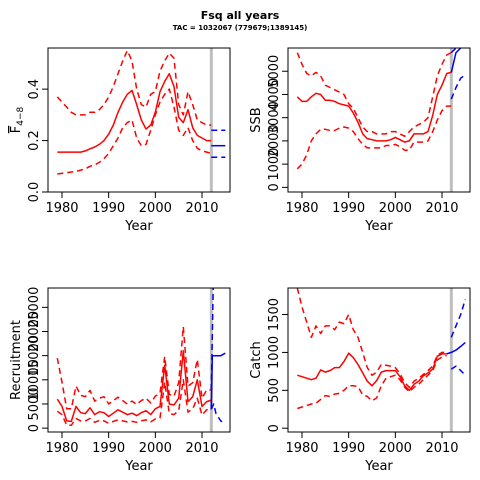 The height and width of the screenshot is (480, 480). I want to click on figure-title: Fsq all years, so click(240, 15).